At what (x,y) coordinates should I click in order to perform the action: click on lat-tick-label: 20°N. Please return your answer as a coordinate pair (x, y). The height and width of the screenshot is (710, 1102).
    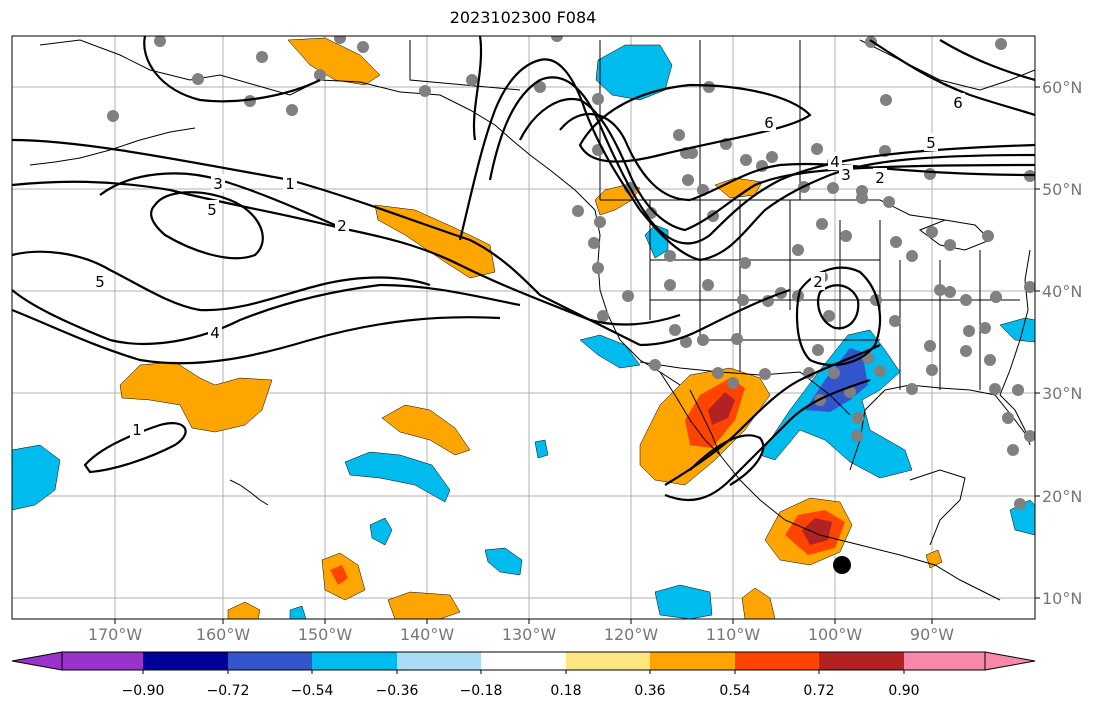
    Looking at the image, I should click on (1062, 496).